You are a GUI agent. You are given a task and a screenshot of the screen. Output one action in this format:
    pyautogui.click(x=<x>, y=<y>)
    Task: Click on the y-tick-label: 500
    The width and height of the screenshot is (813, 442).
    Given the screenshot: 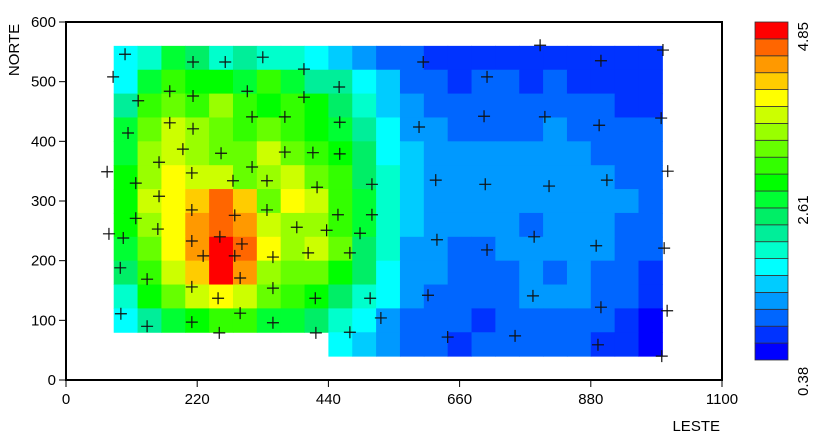 What is the action you would take?
    pyautogui.click(x=43, y=82)
    